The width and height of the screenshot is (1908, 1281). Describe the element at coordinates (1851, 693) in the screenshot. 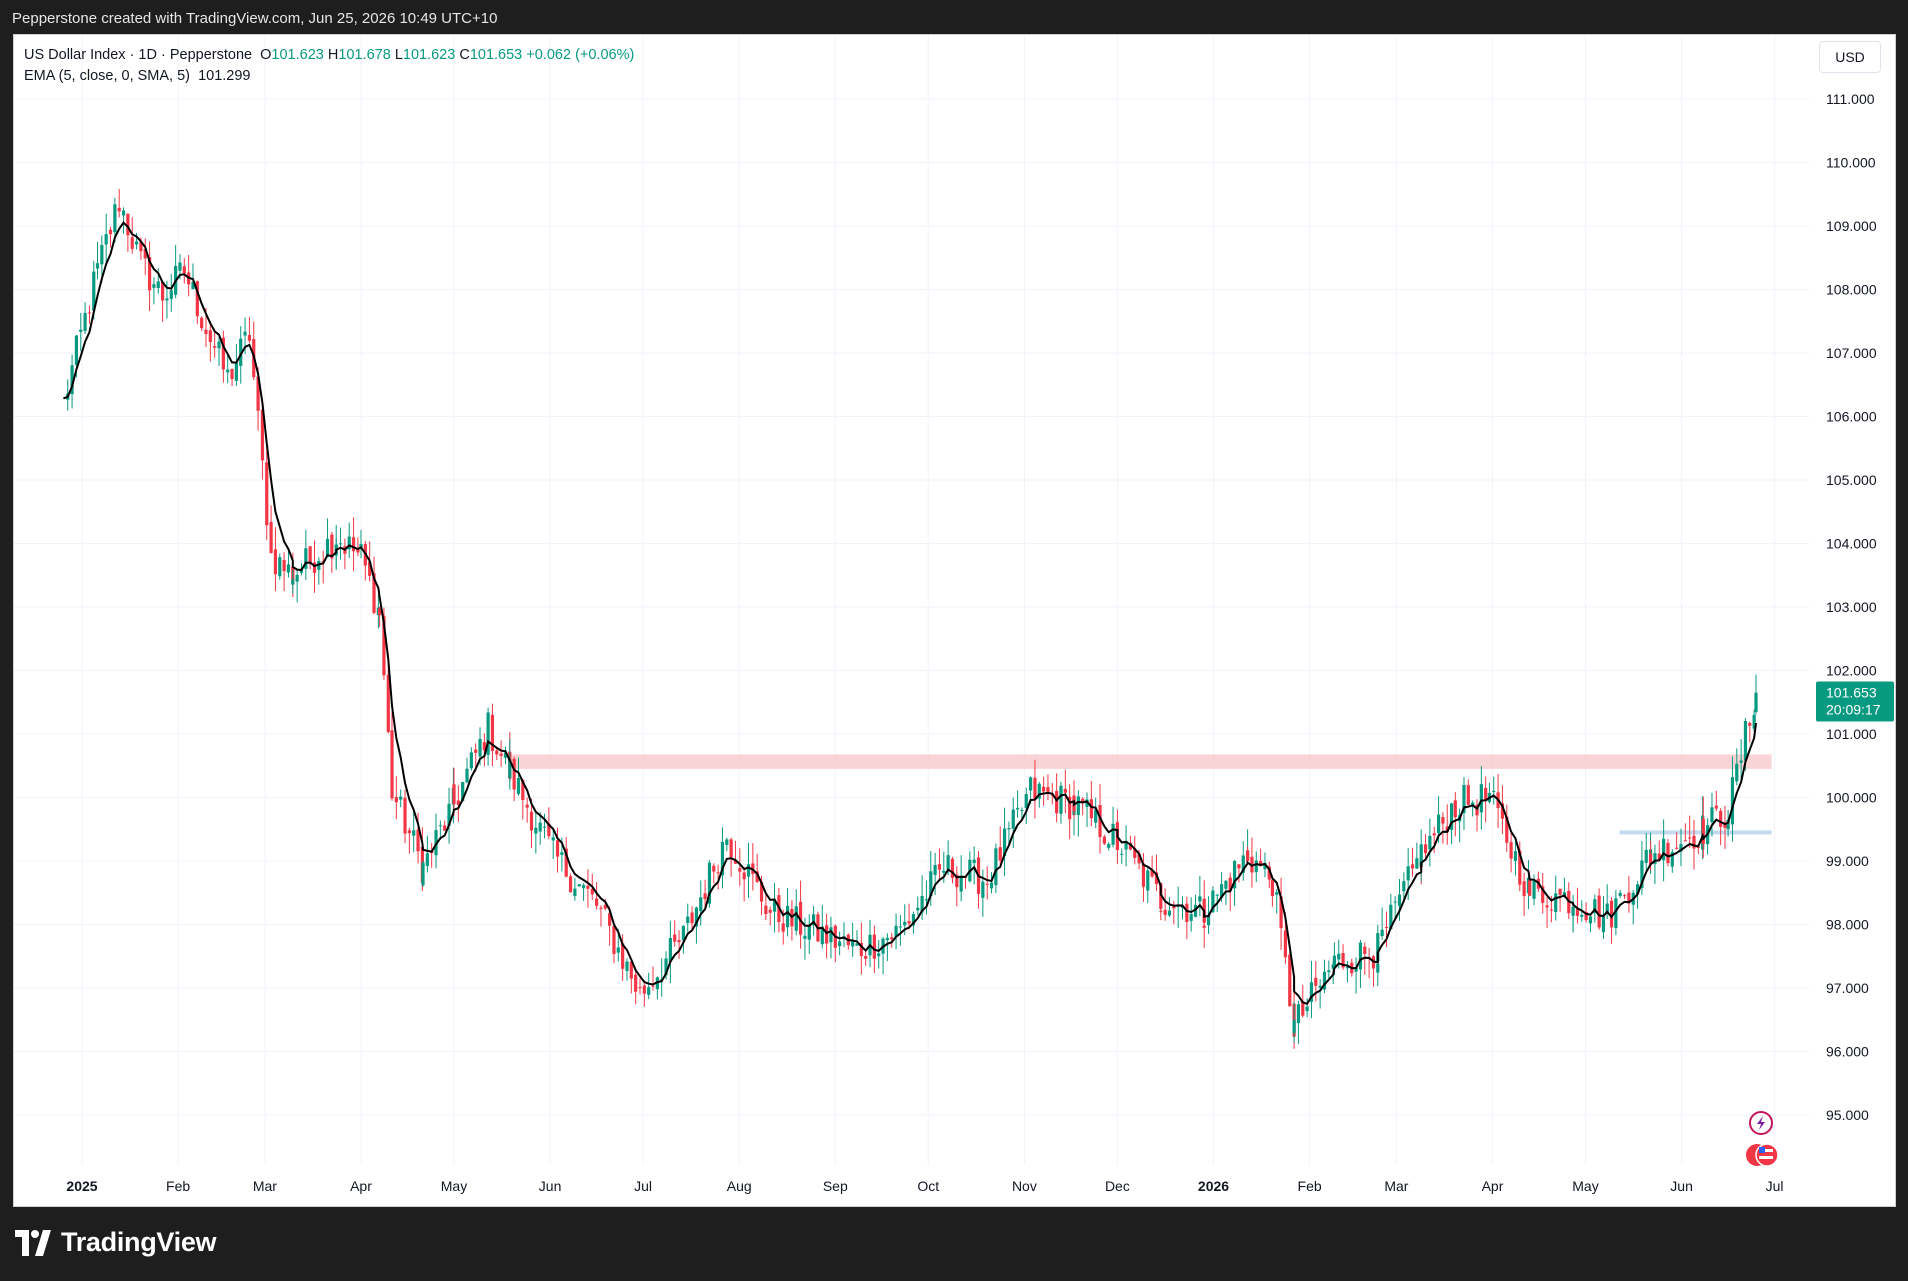

I see `price-tag-price: 101.653` at that location.